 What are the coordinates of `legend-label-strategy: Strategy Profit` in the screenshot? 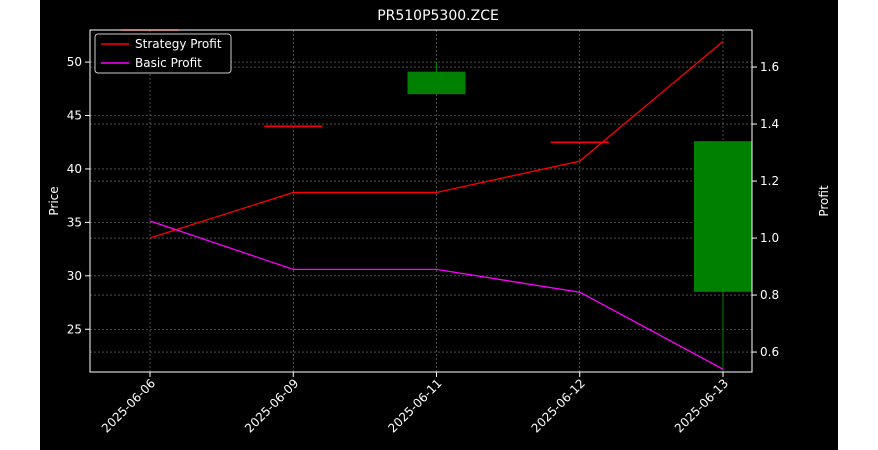 It's located at (178, 44).